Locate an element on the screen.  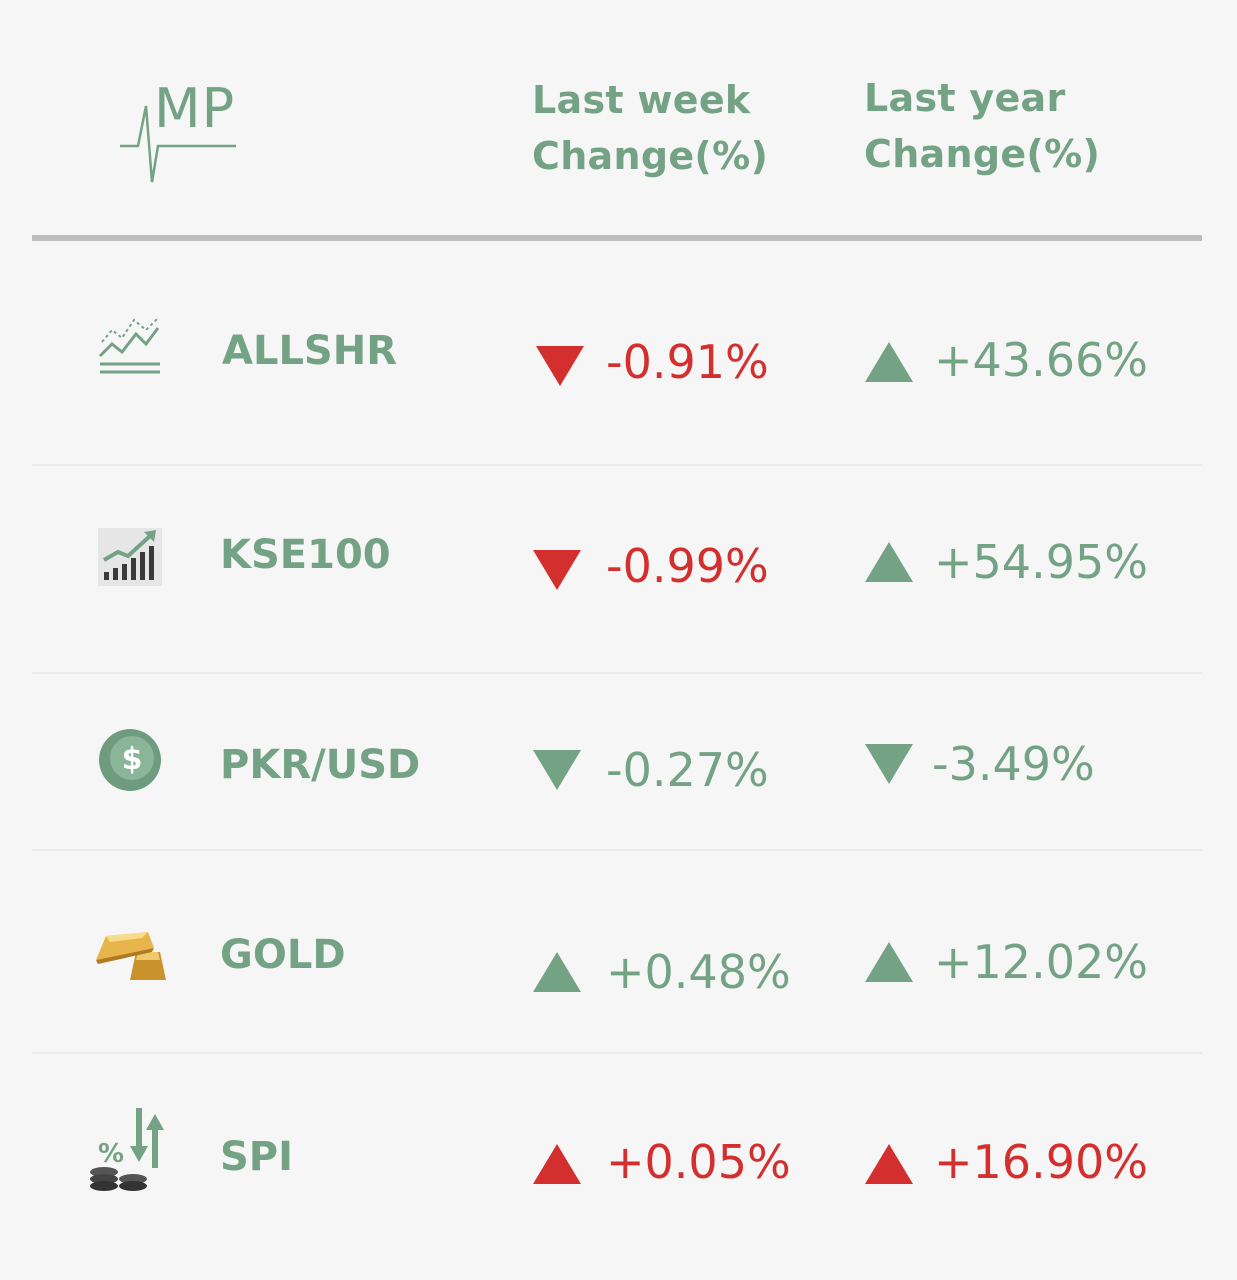
table-row-allshr: ALLSHR -0.91% +43.66% is located at coordinates (618, 360).